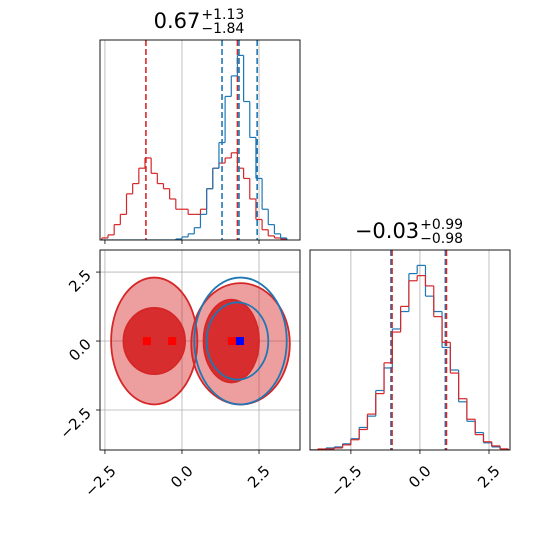 This screenshot has height=550, width=550. What do you see at coordinates (222, 29) in the screenshot?
I see `title-lower: −1.84` at bounding box center [222, 29].